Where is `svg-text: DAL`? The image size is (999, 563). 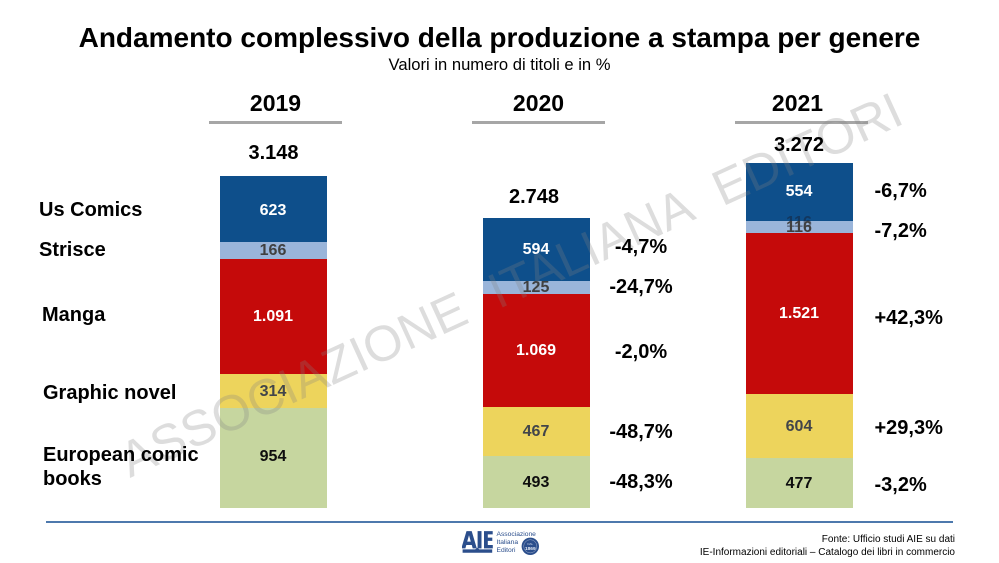
svg-text: DAL is located at coordinates (530, 544).